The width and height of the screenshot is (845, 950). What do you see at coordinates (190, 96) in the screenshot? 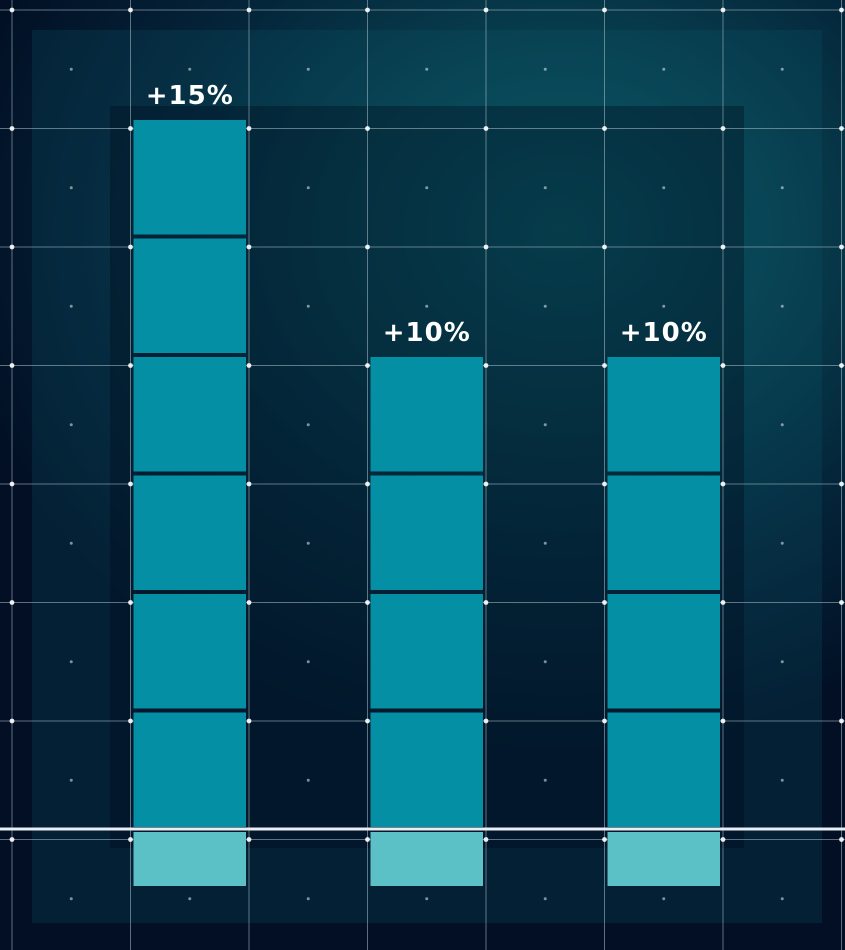
I see `bar-value-label: +15%` at bounding box center [190, 96].